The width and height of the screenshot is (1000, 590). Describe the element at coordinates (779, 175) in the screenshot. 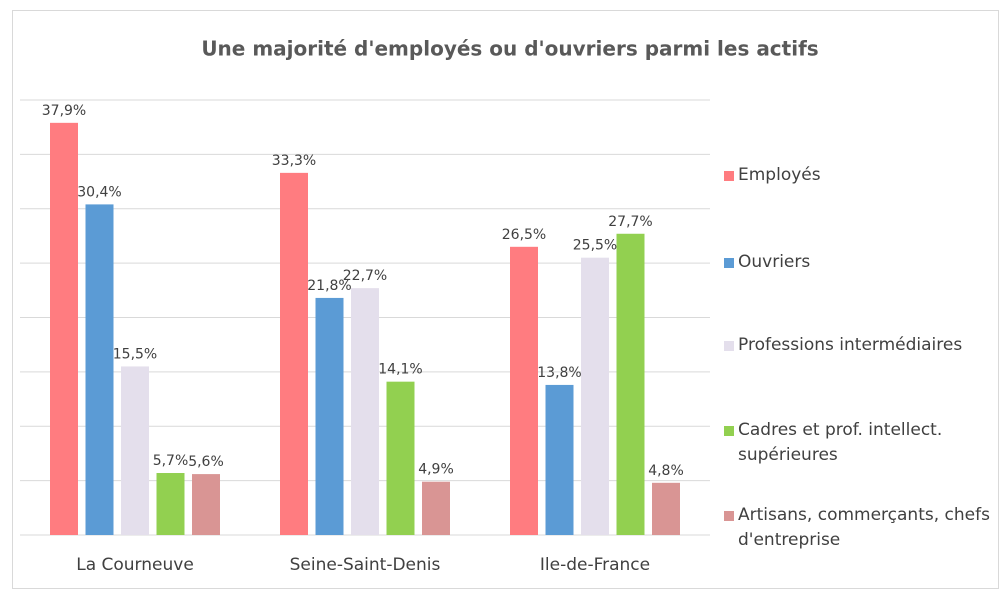

I see `legend-label: Employés` at that location.